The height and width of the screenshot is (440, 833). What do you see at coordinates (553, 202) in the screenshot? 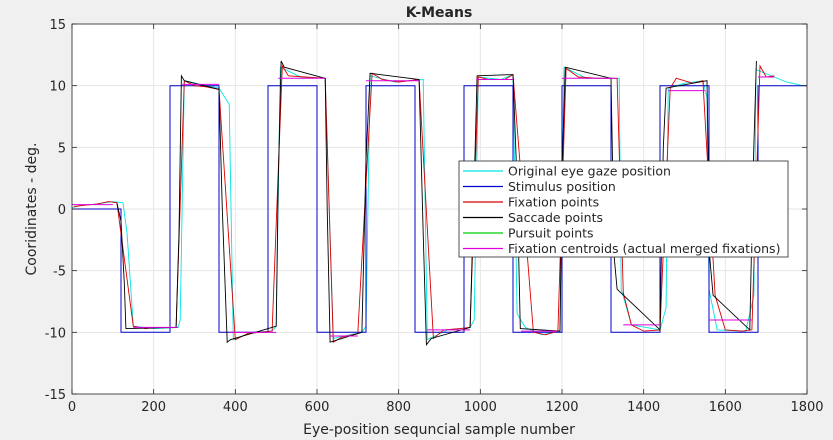
I see `legend-entry-2: Fixation points` at bounding box center [553, 202].